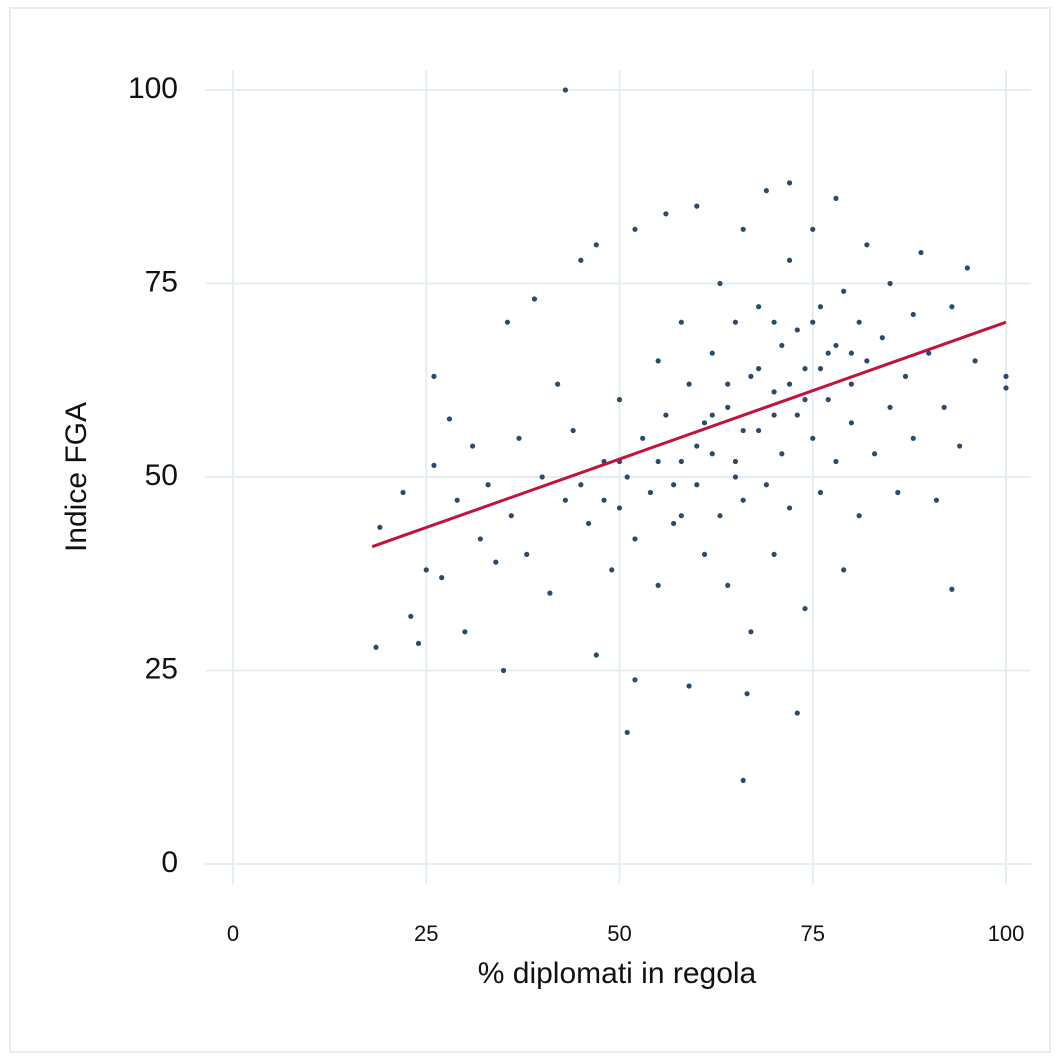  I want to click on x-tick-label: 0, so click(233, 933).